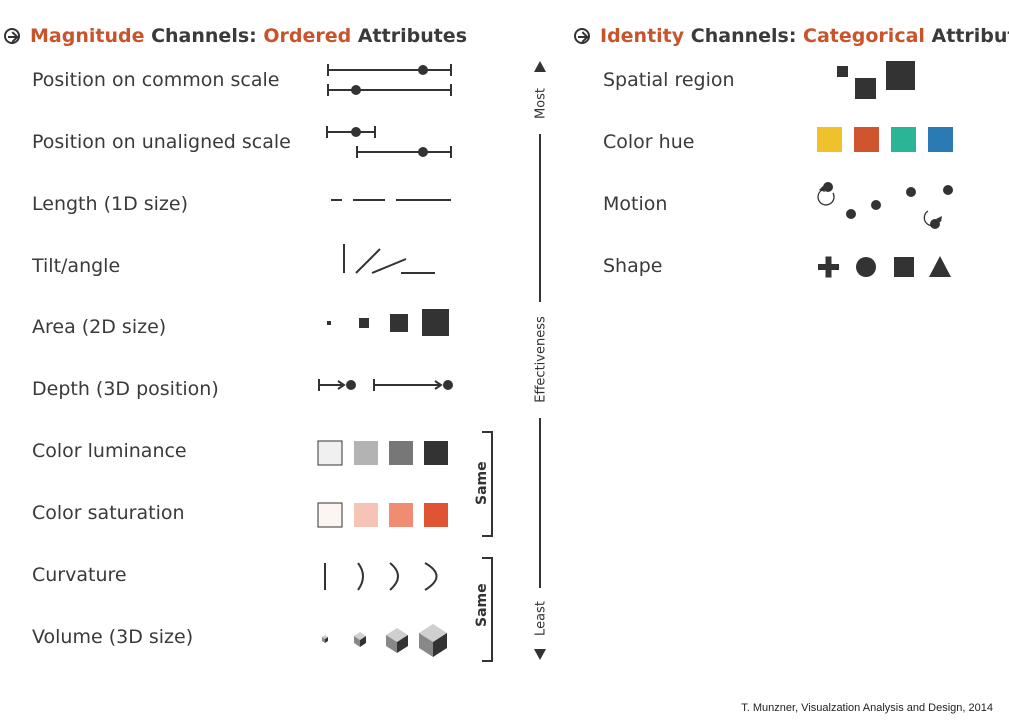  Describe the element at coordinates (125, 389) in the screenshot. I see `label-depth: Depth (3D position)` at that location.